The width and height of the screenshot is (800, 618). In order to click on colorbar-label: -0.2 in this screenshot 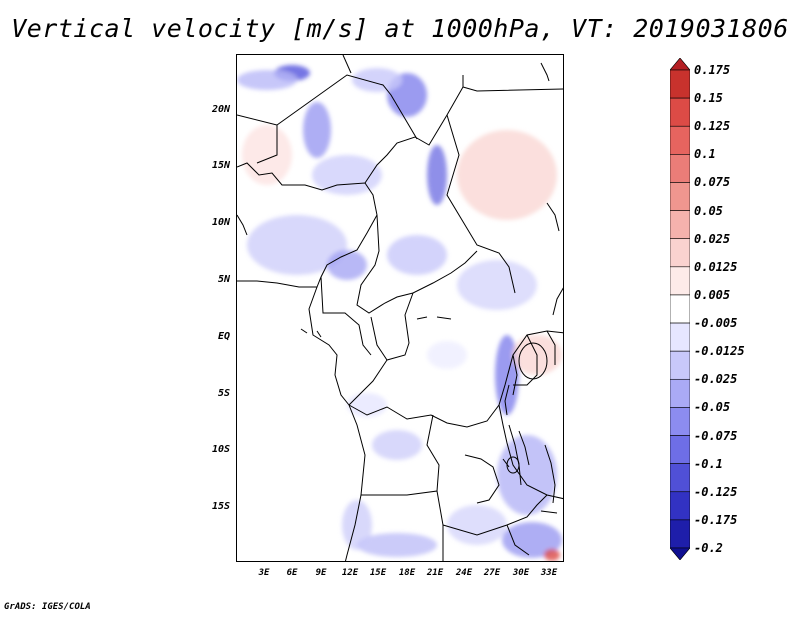, I will do `click(708, 548)`.